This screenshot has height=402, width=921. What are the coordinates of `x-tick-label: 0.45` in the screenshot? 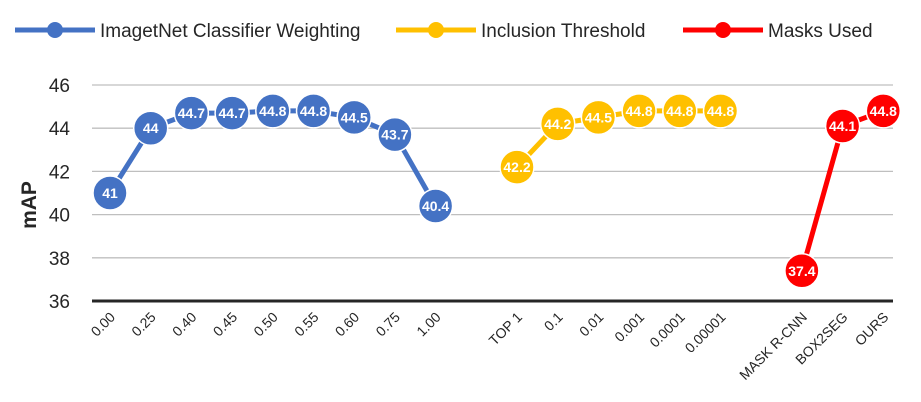 It's located at (225, 324).